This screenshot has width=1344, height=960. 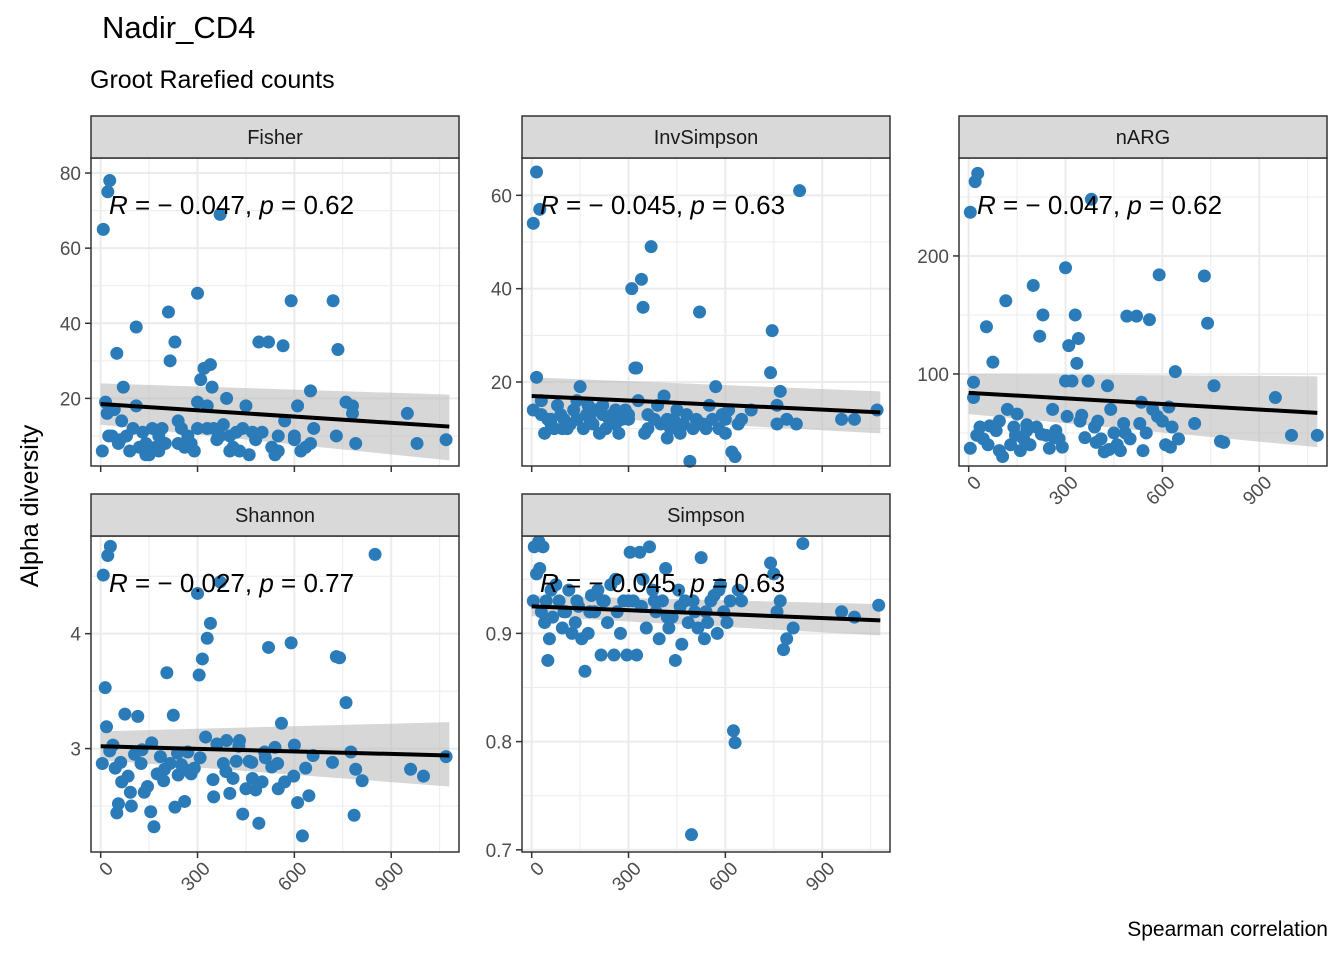 What do you see at coordinates (275, 516) in the screenshot?
I see `facet-strip-label: Shannon` at bounding box center [275, 516].